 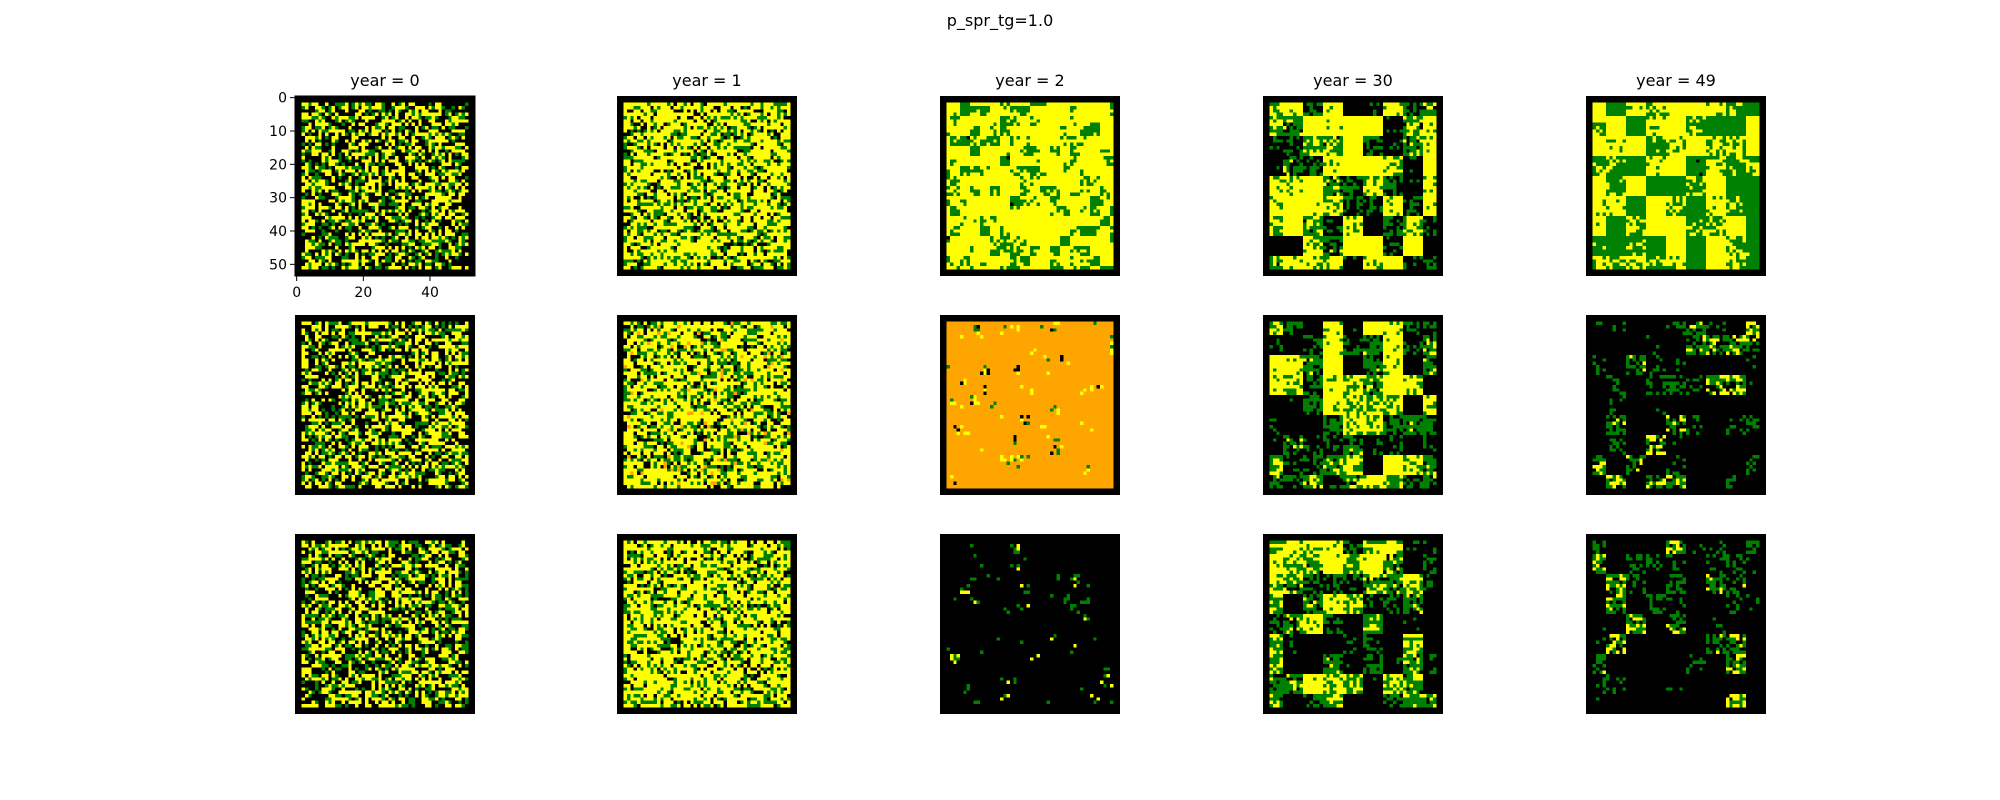 I want to click on heatmap-panel-r1-c2, so click(x=707, y=186).